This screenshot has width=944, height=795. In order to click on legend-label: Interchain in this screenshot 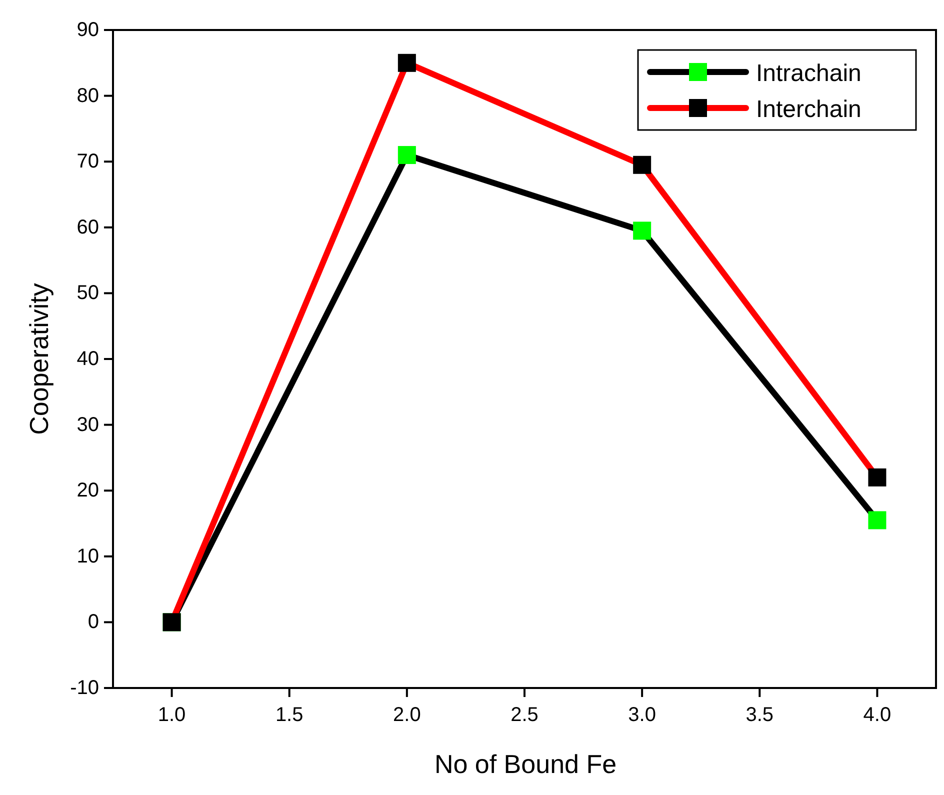, I will do `click(809, 109)`.